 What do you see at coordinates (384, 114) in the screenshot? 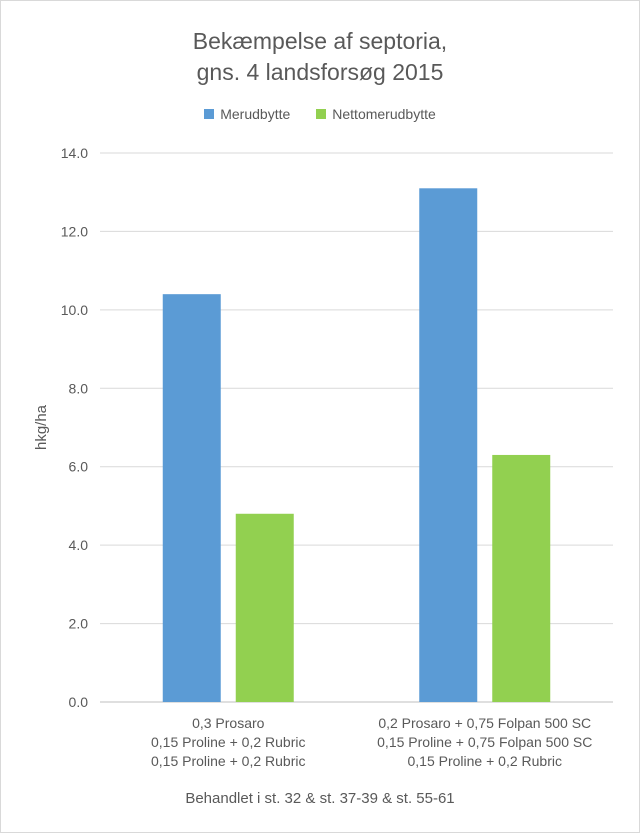
I see `legend-label-nettomerudbytte: Nettomerudbytte` at bounding box center [384, 114].